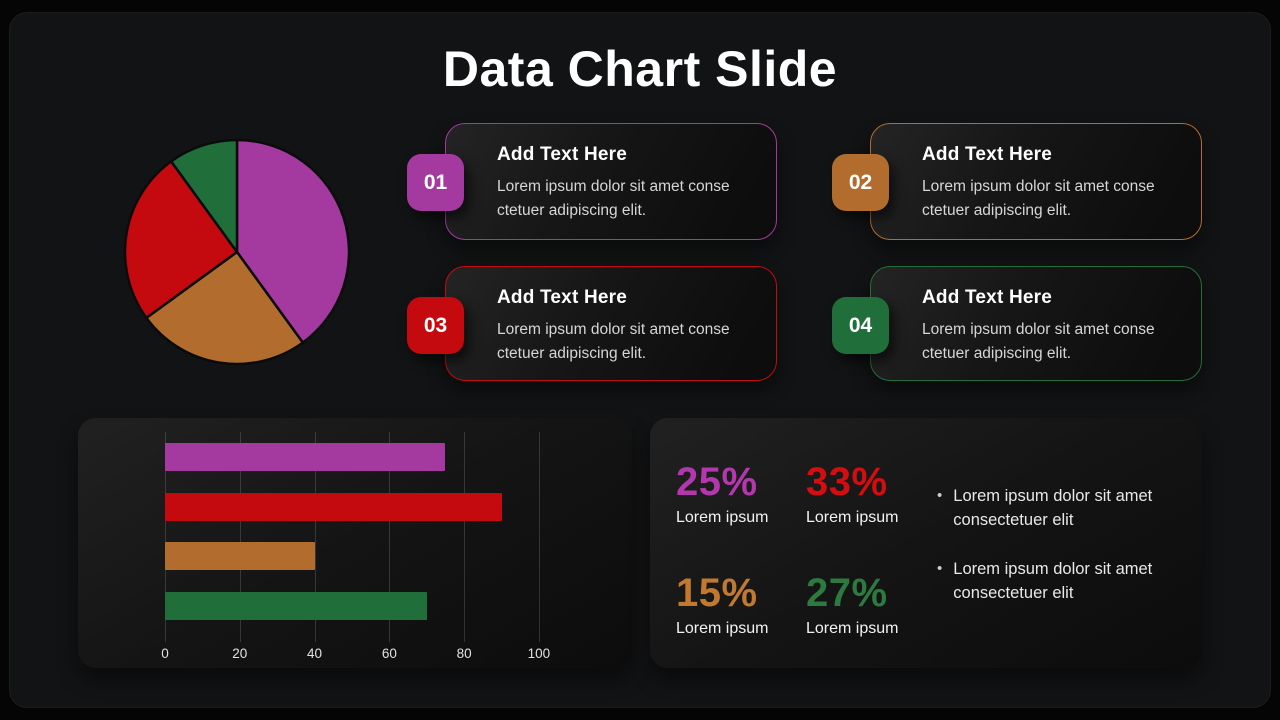 The width and height of the screenshot is (1280, 720). Describe the element at coordinates (315, 653) in the screenshot. I see `axis-tick-label: 40` at that location.